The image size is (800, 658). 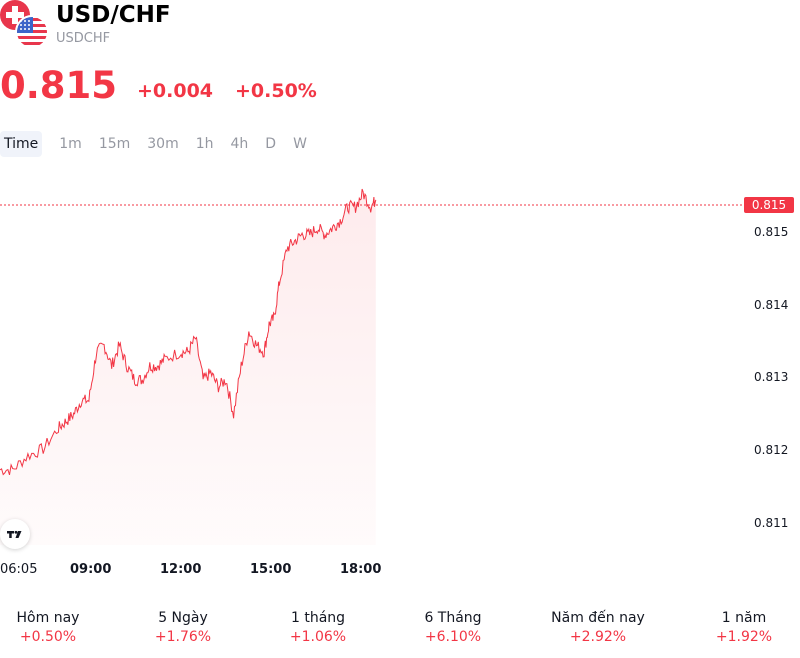 I want to click on tab-30m: 30m, so click(x=163, y=144).